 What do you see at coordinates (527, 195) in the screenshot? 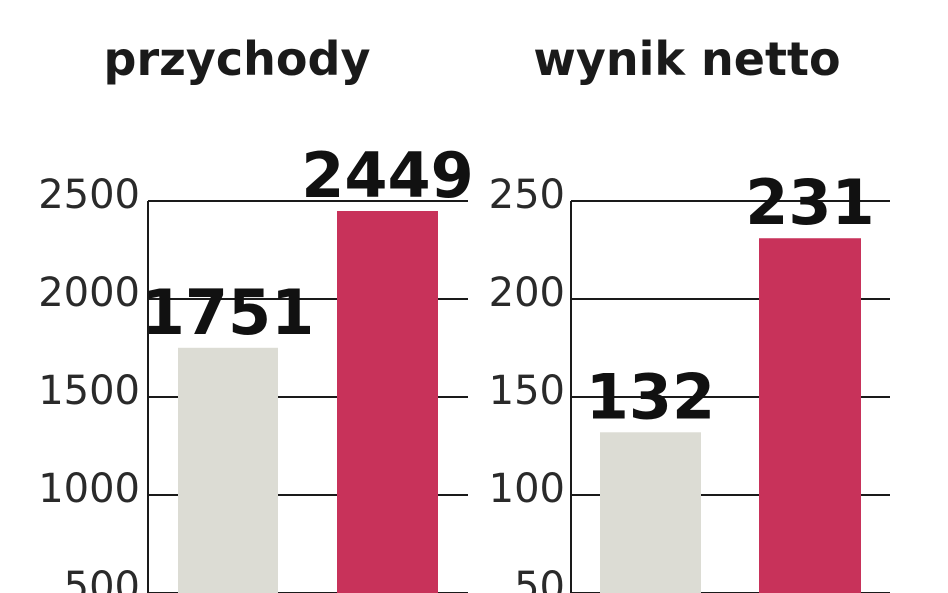
I see `y-tick-label: 250` at bounding box center [527, 195].